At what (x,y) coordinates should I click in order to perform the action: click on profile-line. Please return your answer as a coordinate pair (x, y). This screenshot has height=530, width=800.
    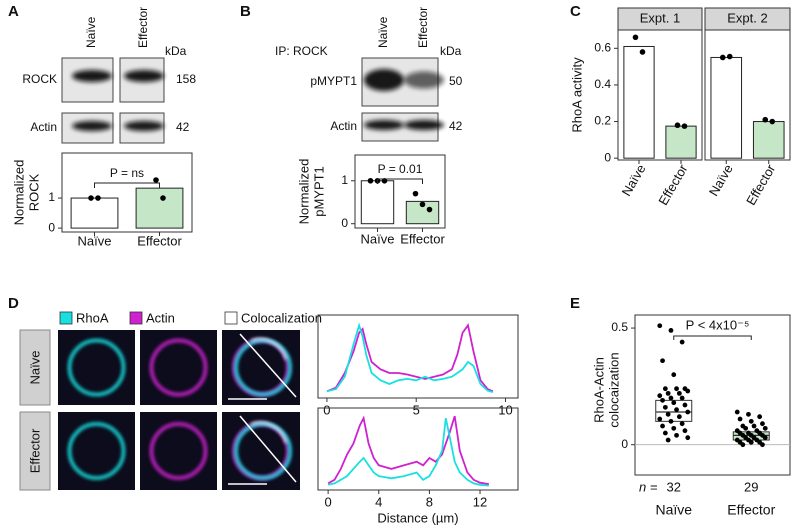
    Looking at the image, I should click on (268, 449).